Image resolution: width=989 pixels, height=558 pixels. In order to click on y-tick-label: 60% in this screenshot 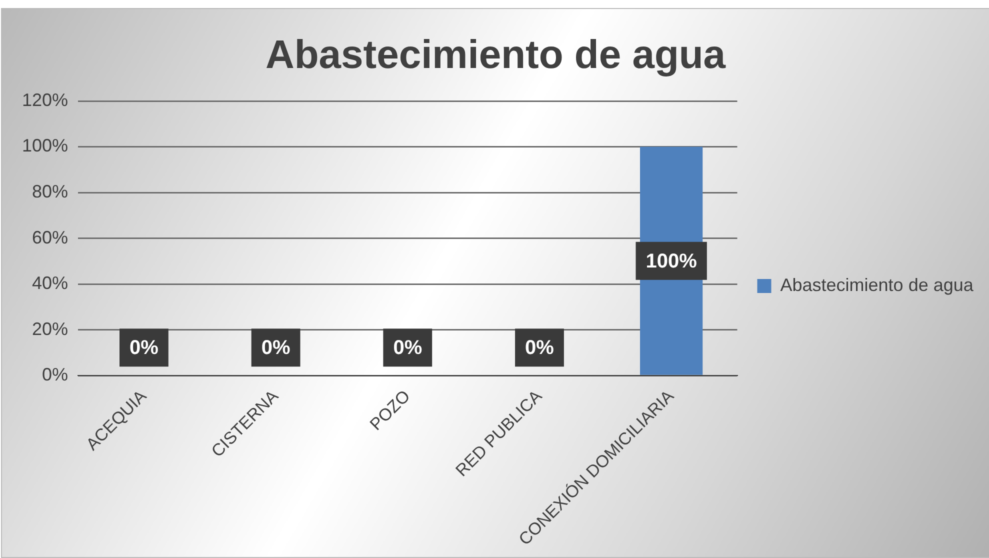, I will do `click(50, 237)`.